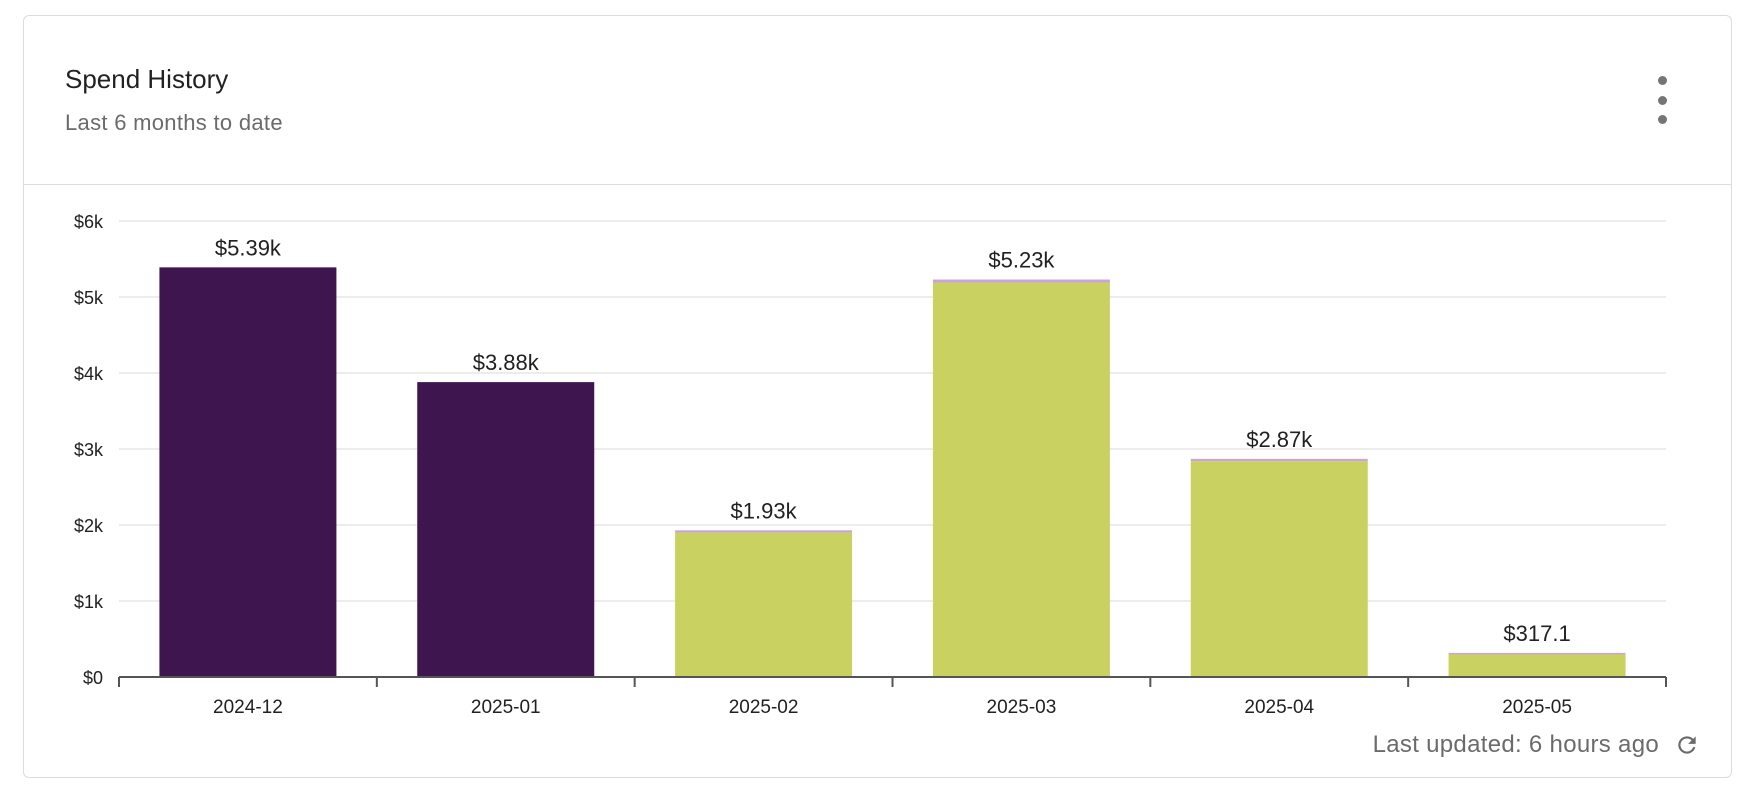 This screenshot has width=1742, height=812. I want to click on y-tick-label: $2k, so click(89, 526).